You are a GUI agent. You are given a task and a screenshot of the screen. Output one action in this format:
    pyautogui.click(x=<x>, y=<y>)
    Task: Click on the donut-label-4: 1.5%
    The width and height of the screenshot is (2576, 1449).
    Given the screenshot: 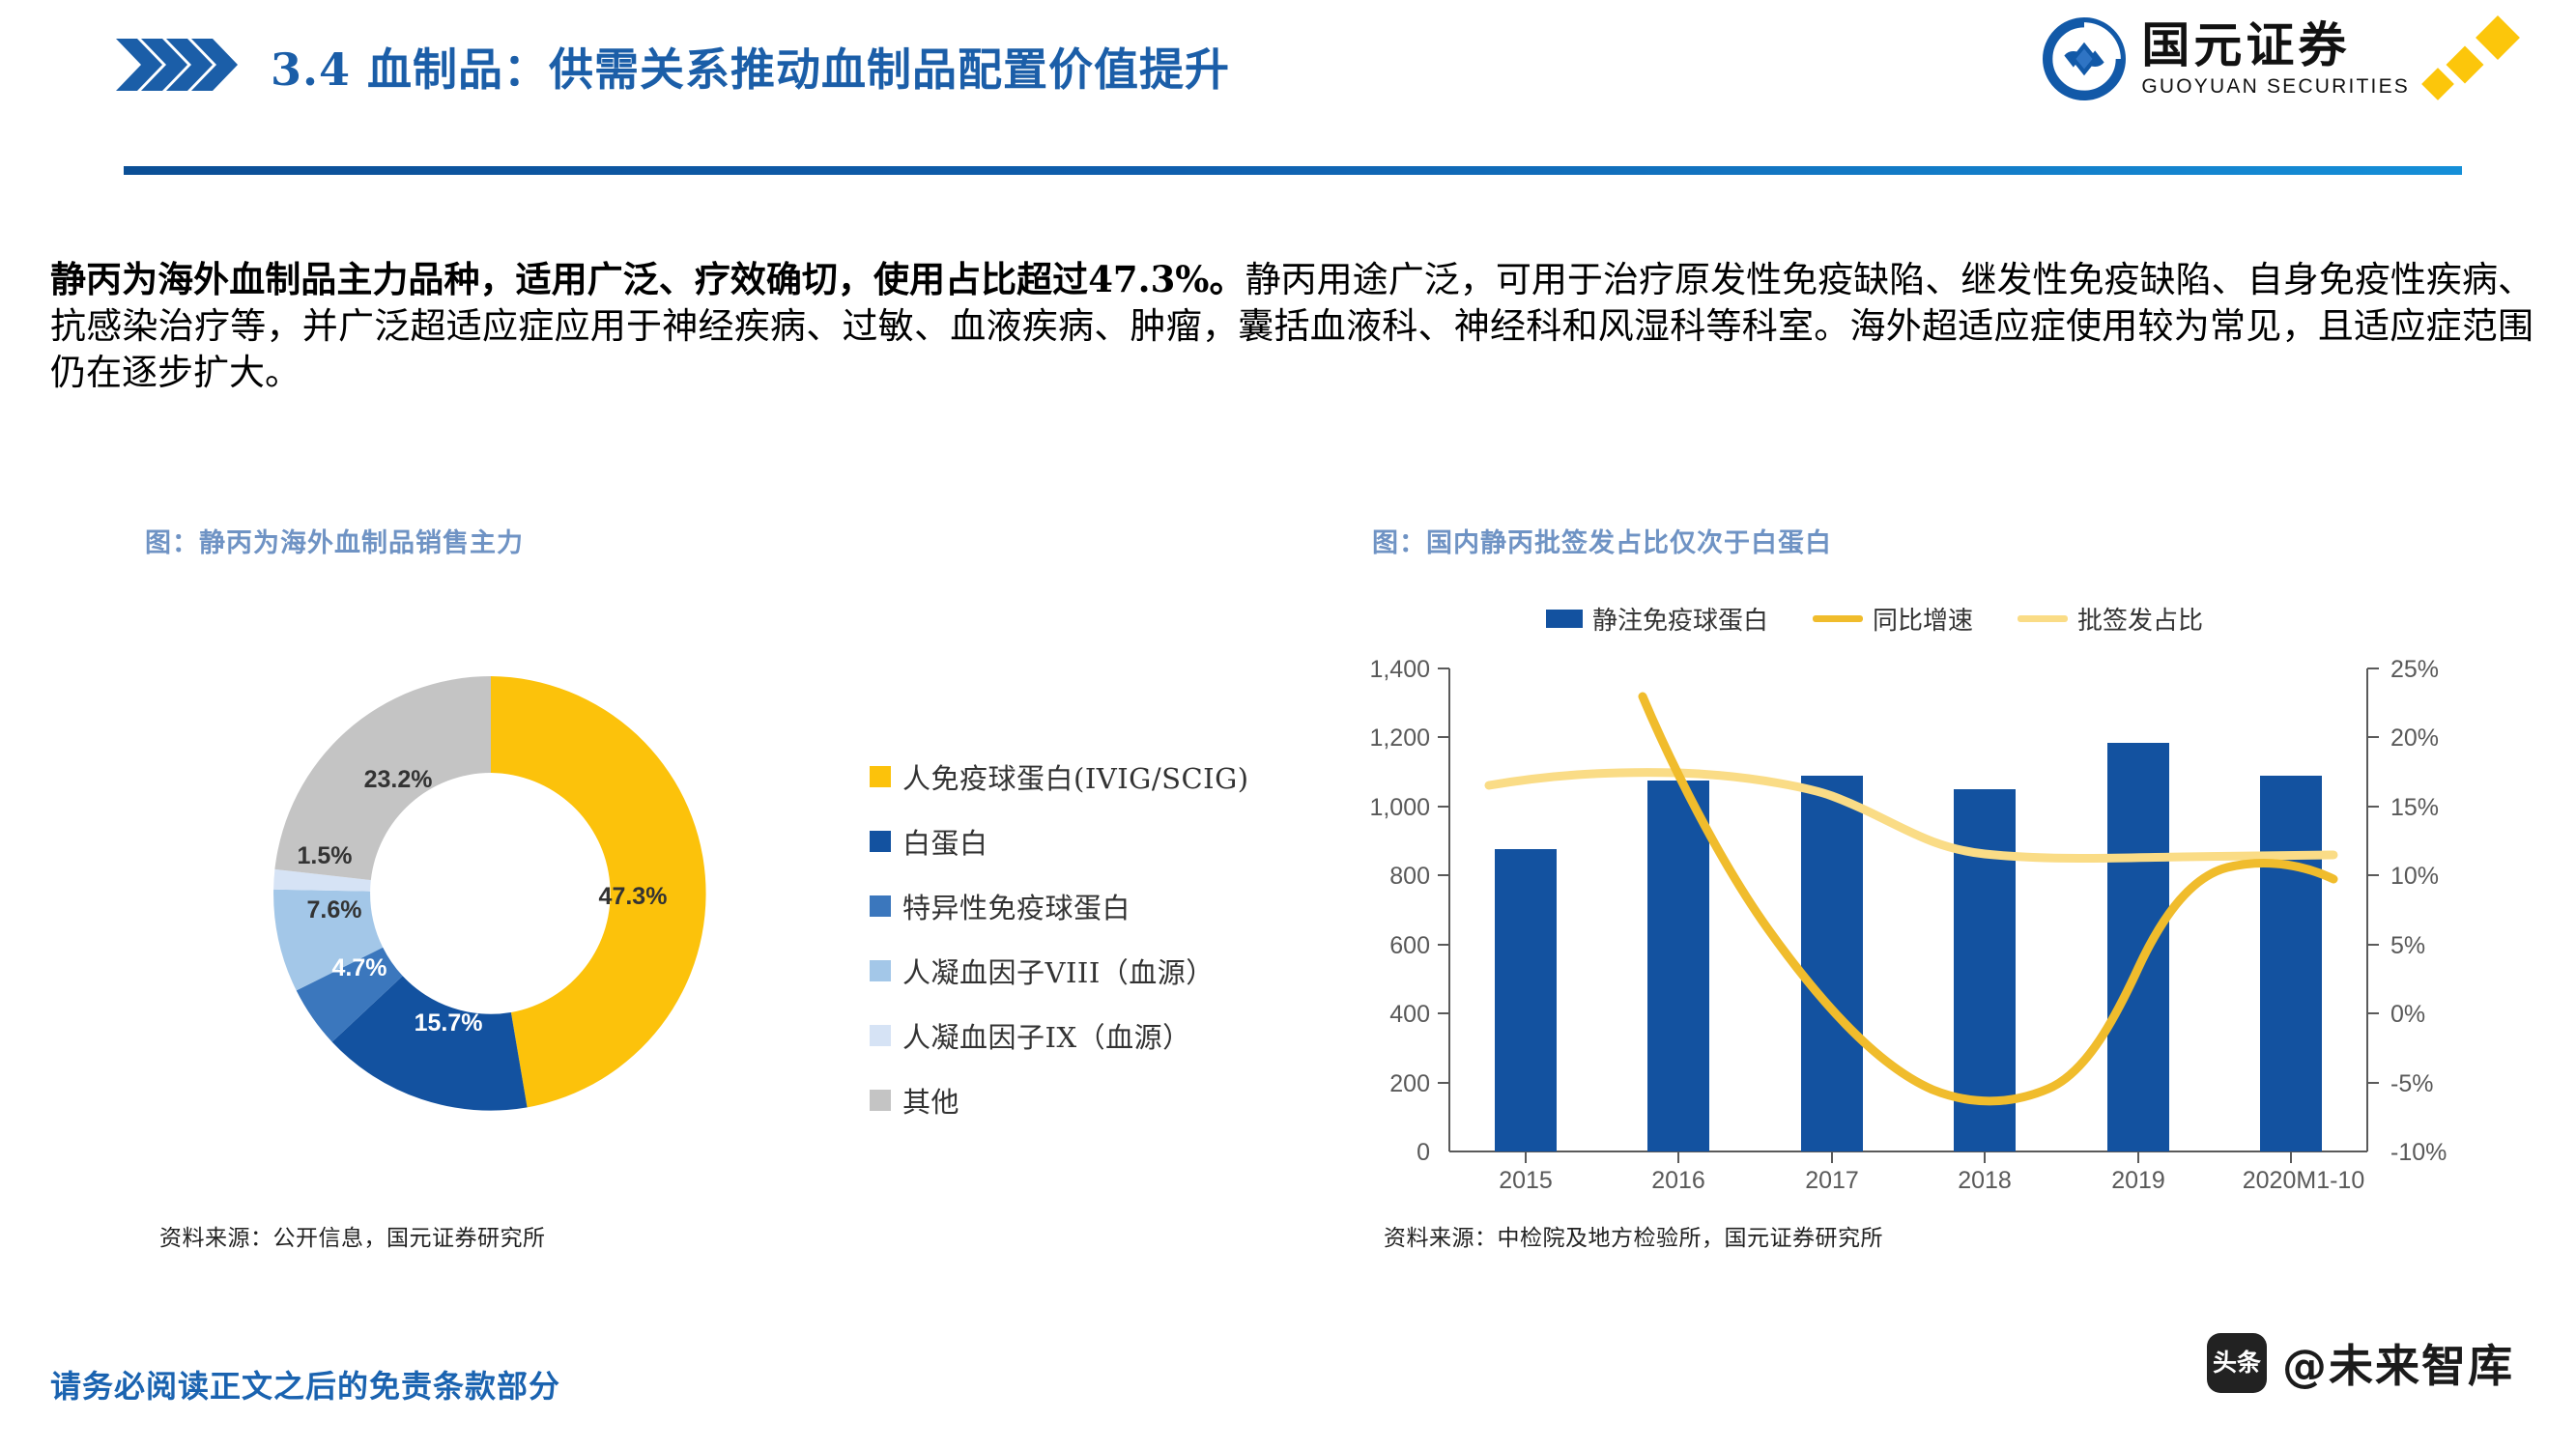 What is the action you would take?
    pyautogui.click(x=326, y=855)
    